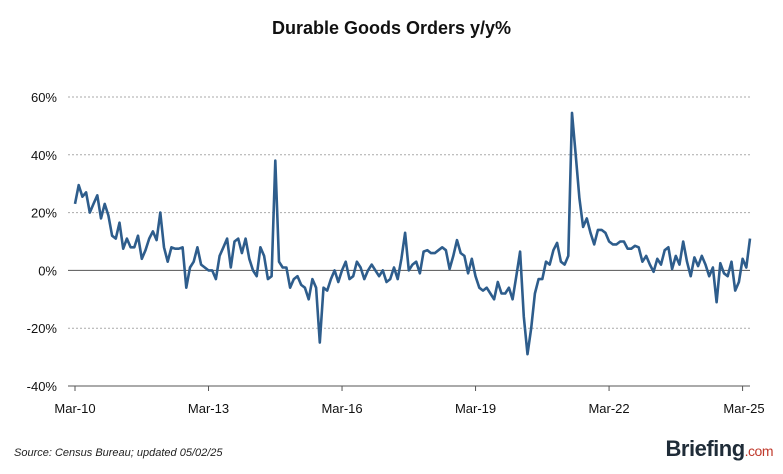 The width and height of the screenshot is (783, 474). Describe the element at coordinates (409, 401) in the screenshot. I see `x-axis-labels: Mar-10 Mar-13 Mar-16 Mar-19 Mar-22 Mar-25` at that location.